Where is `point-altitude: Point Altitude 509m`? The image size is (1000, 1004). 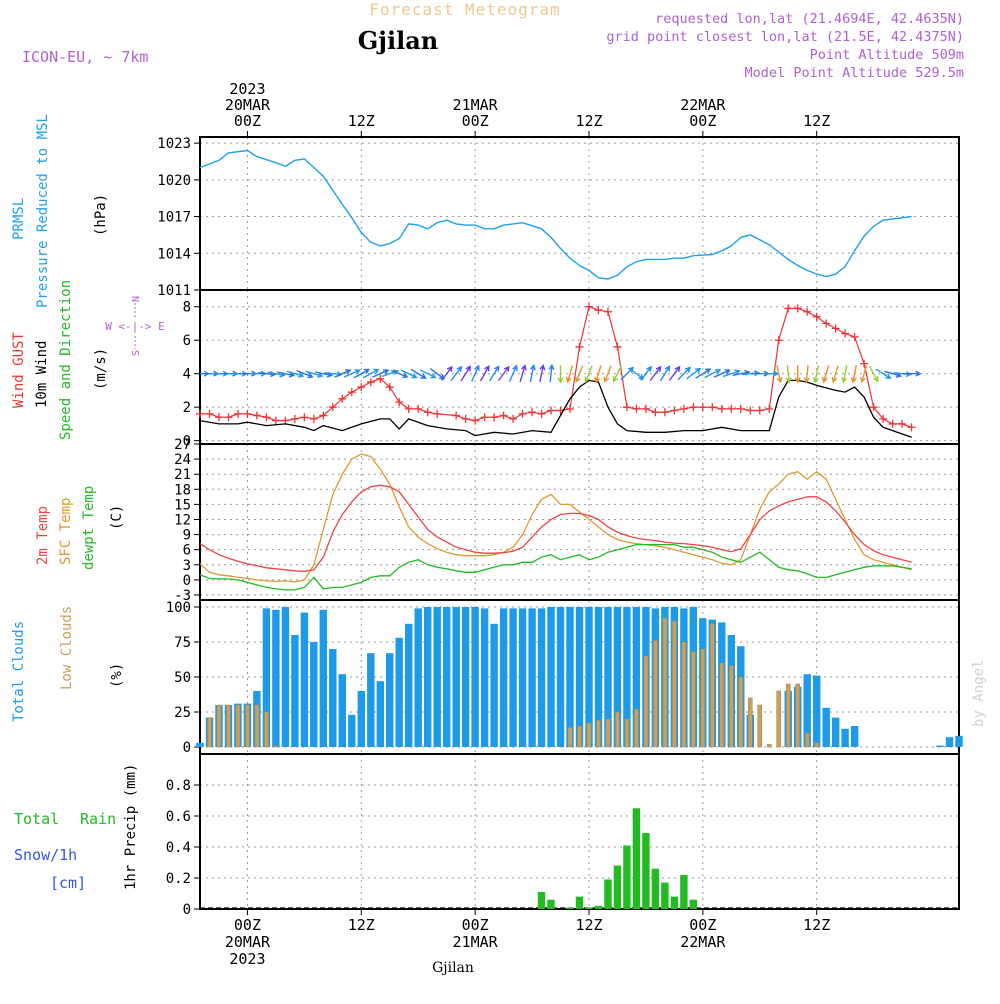
point-altitude: Point Altitude 509m is located at coordinates (887, 55).